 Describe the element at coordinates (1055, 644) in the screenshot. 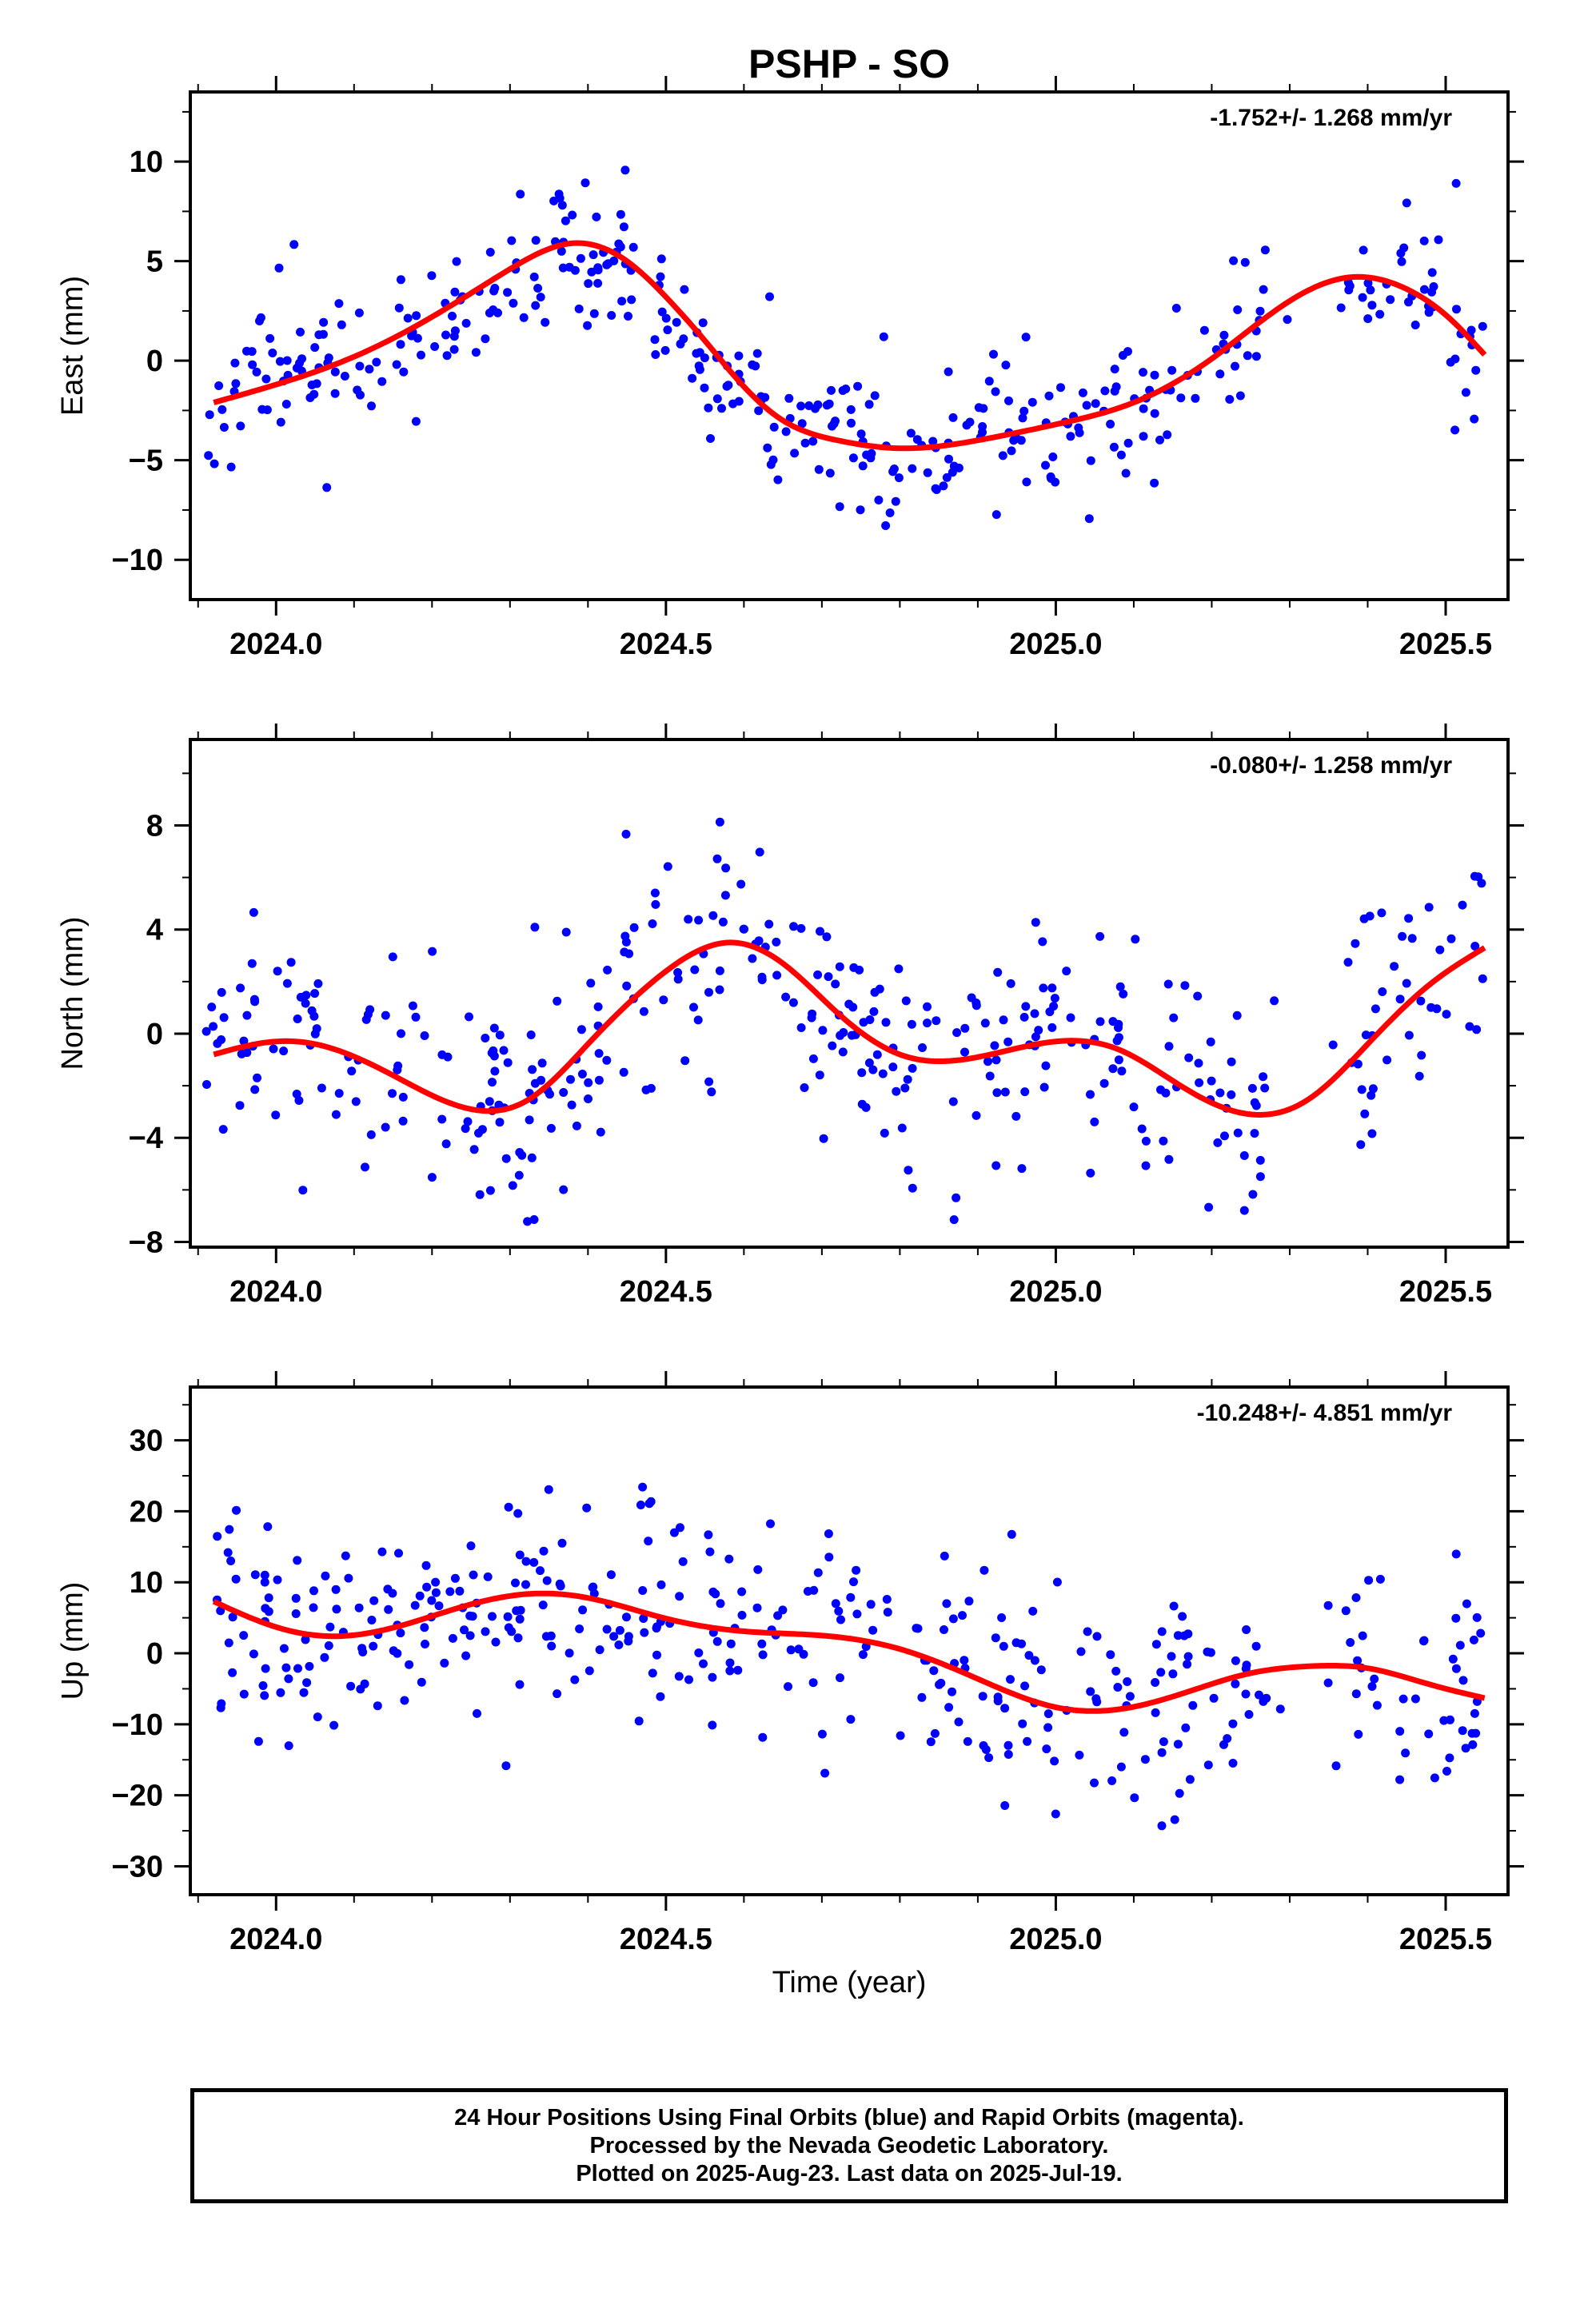

I see `x-tick-label: 2025.0` at that location.